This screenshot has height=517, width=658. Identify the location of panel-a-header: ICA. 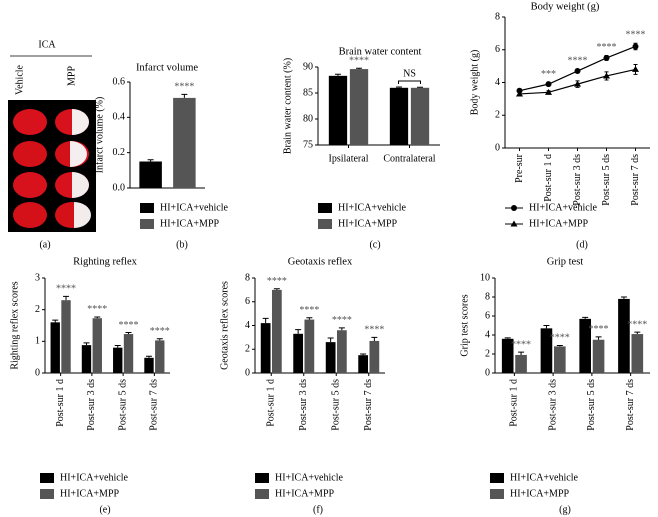
(47, 44).